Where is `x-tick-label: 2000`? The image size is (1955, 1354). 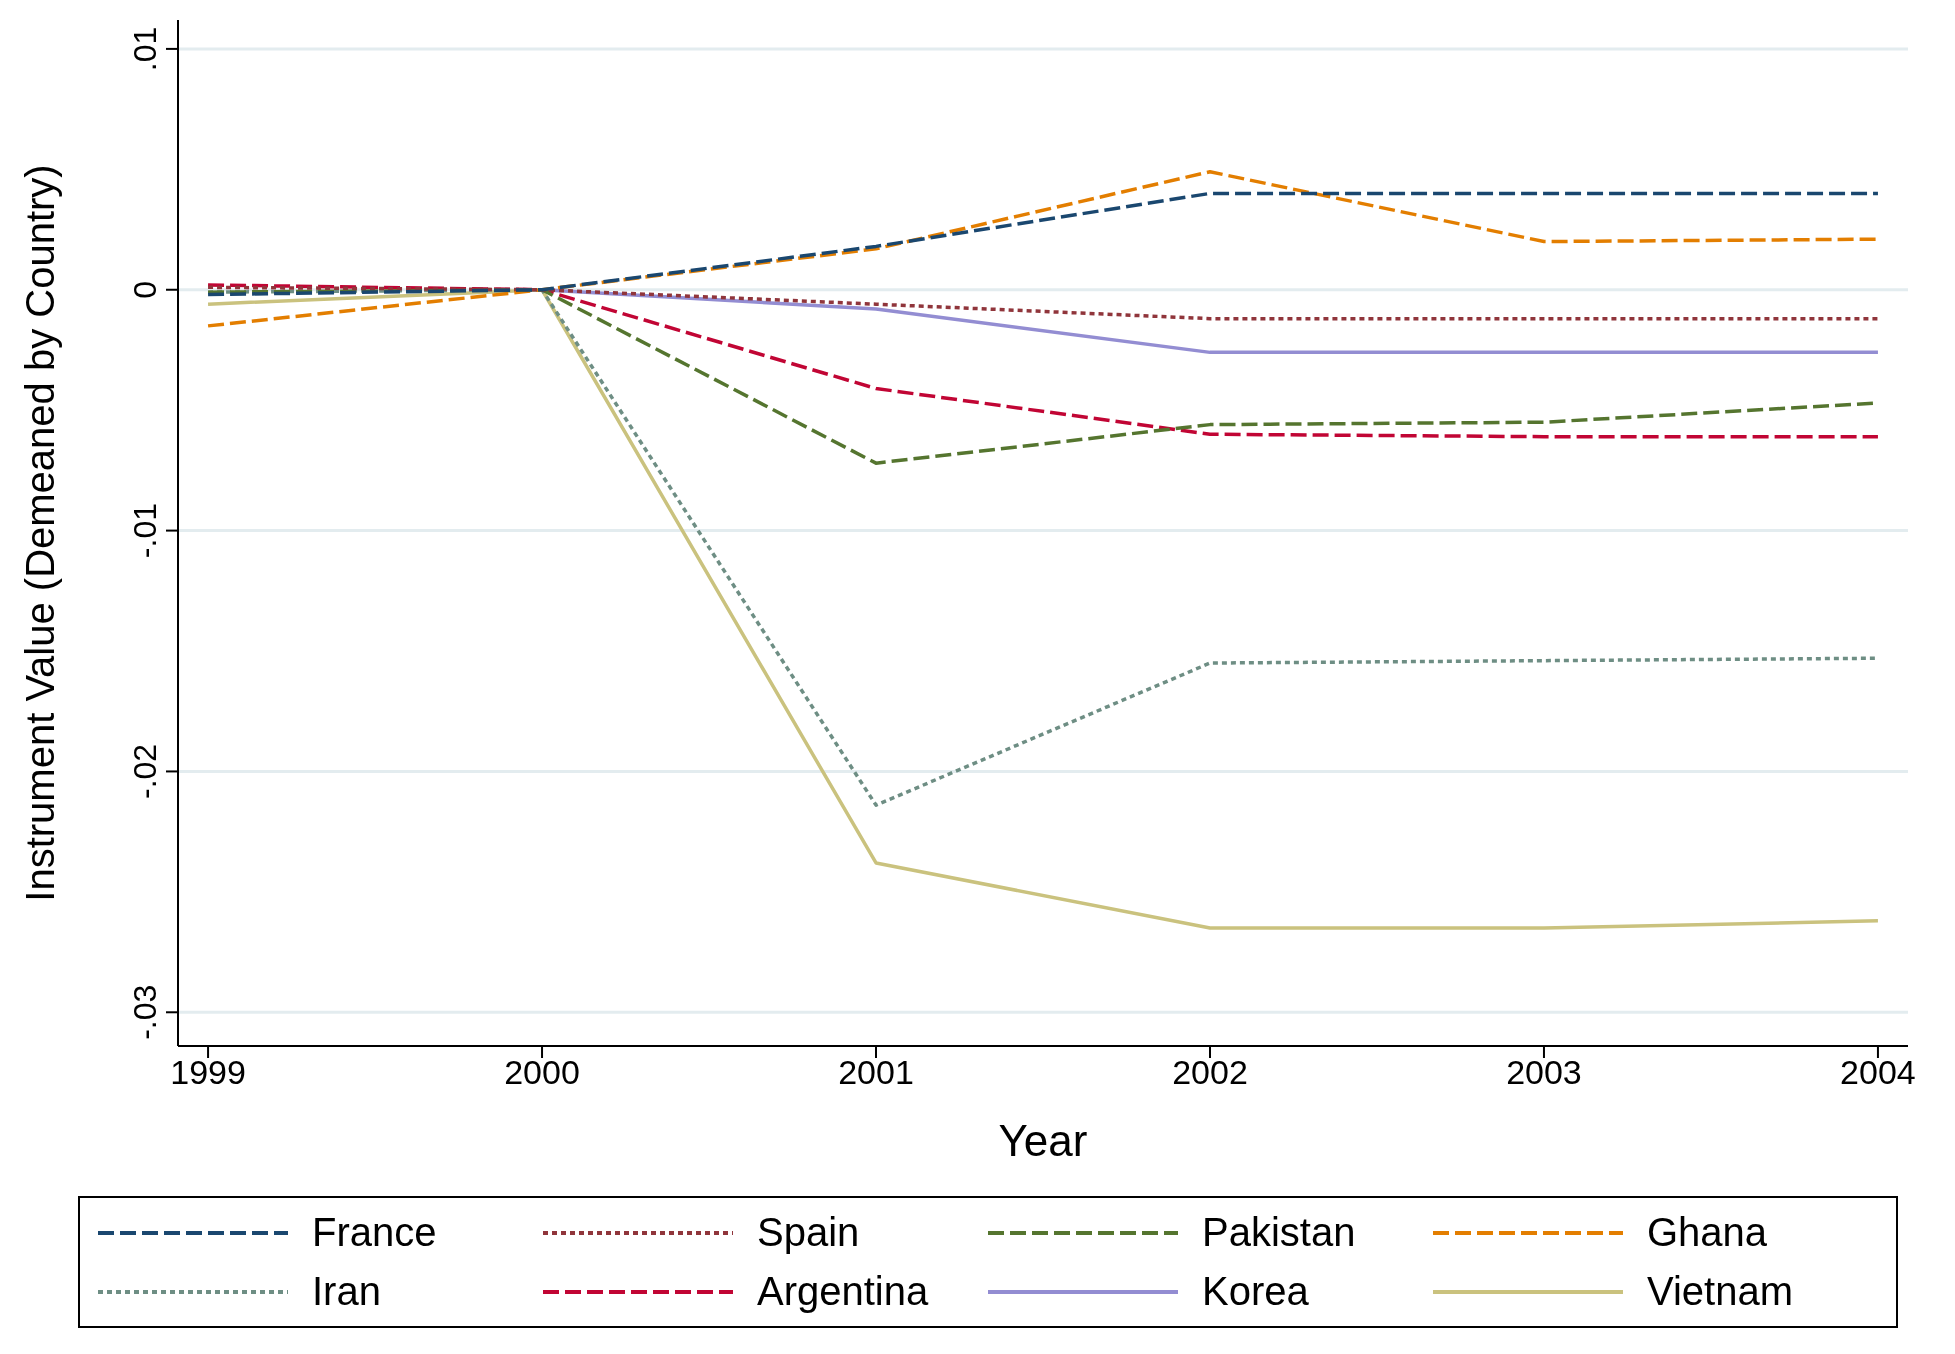 x-tick-label: 2000 is located at coordinates (542, 1072).